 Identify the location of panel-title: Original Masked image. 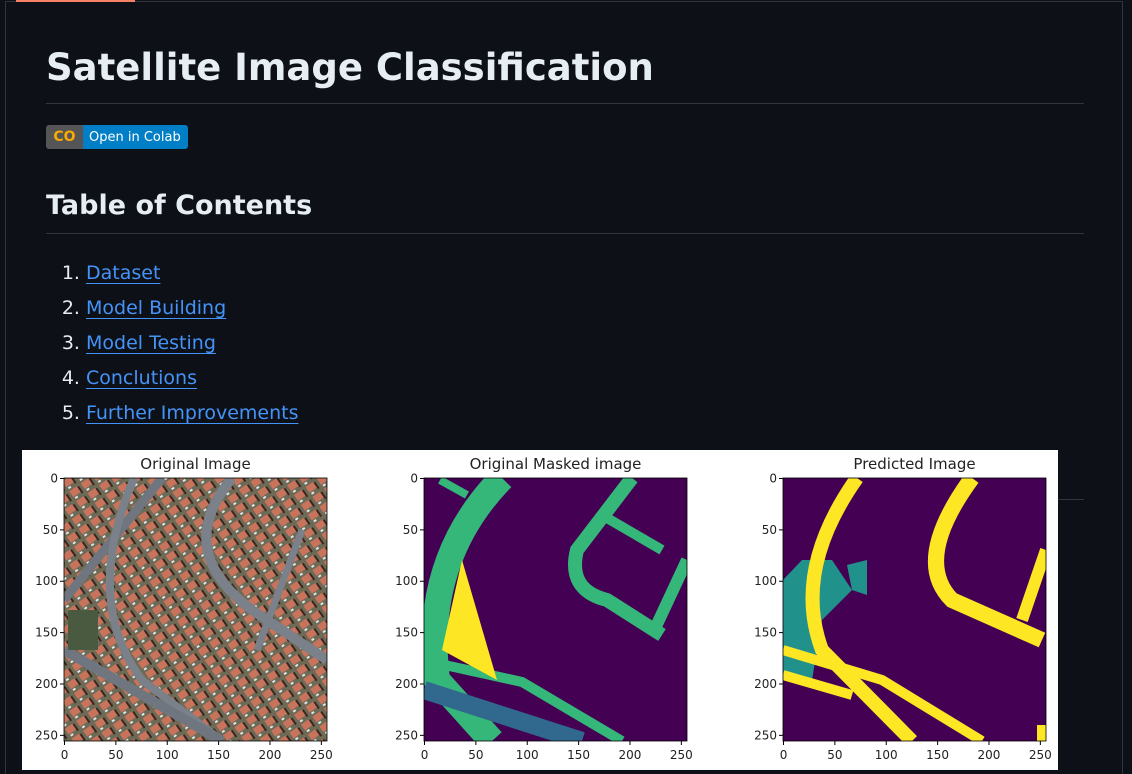
(556, 464).